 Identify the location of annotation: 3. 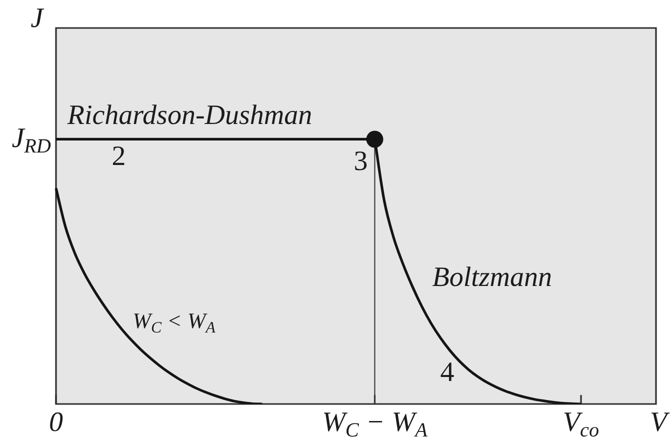
(361, 162).